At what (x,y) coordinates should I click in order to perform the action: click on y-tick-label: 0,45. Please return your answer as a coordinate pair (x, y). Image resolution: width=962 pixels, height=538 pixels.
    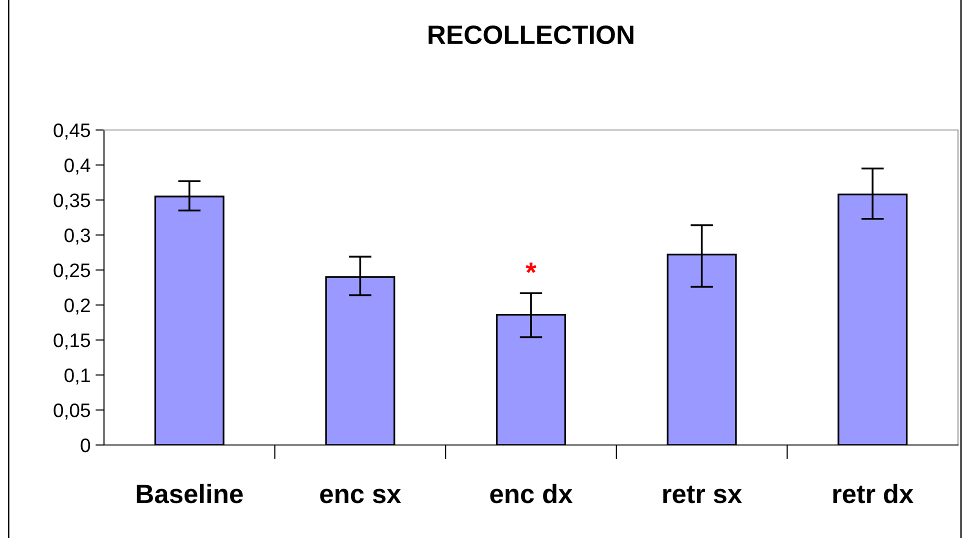
    Looking at the image, I should click on (72, 131).